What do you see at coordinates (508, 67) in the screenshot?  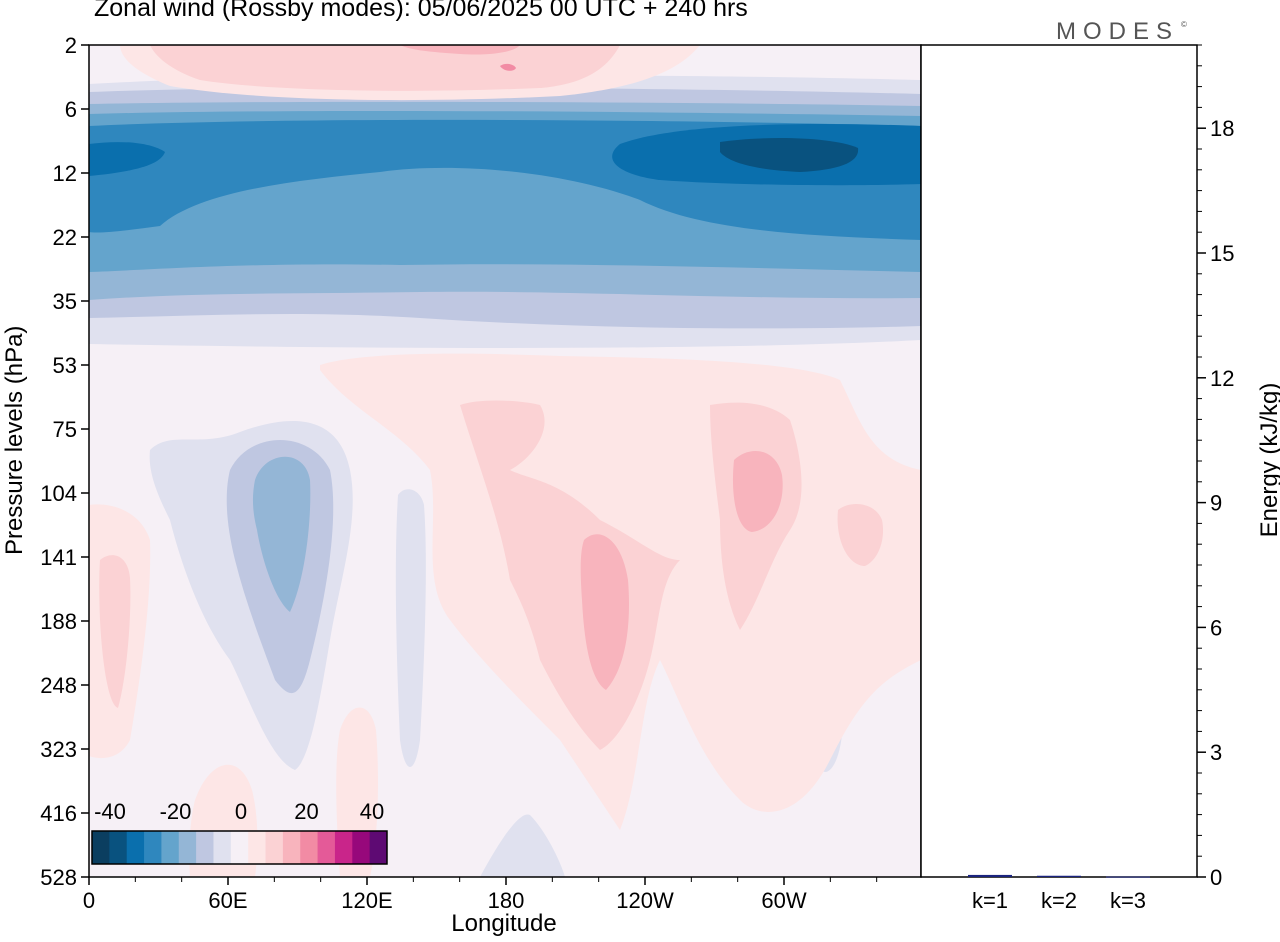 I see `contour-fill-pos-20-top` at bounding box center [508, 67].